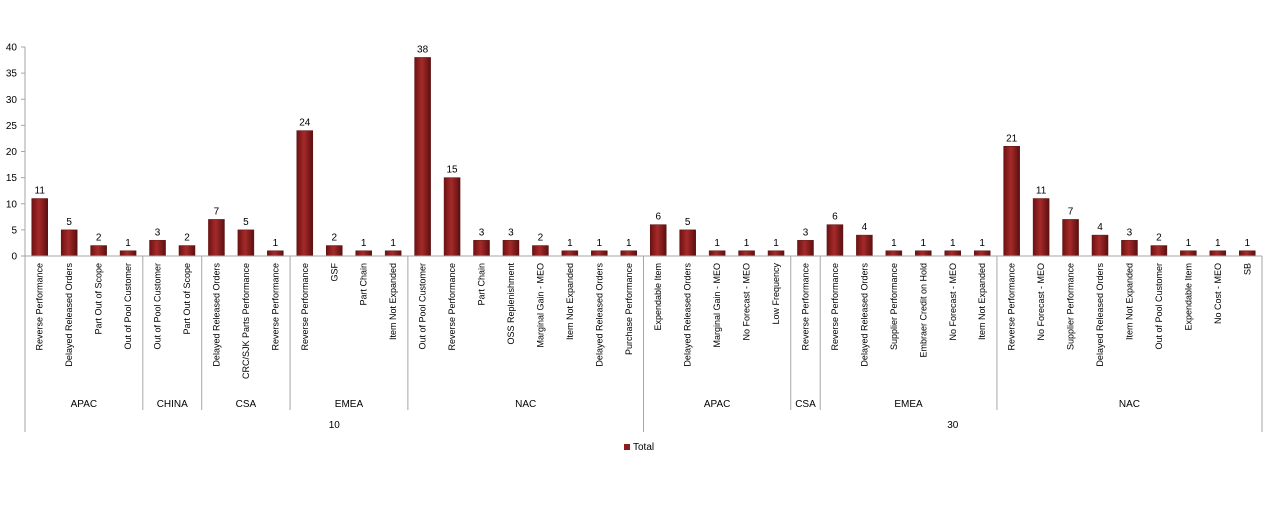  I want to click on legend-swatch, so click(627, 447).